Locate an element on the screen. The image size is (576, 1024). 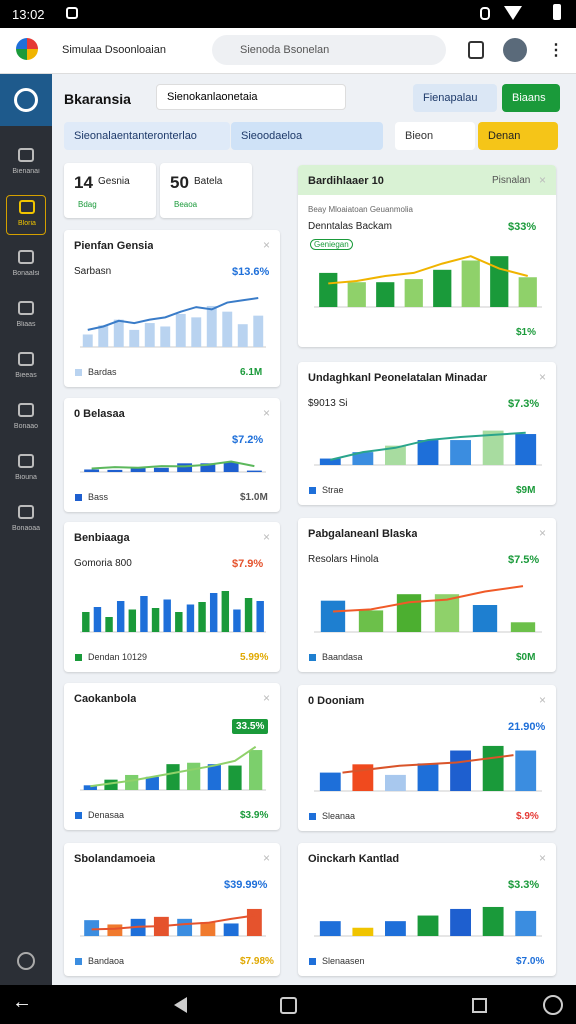
avatar is located at coordinates (515, 50).